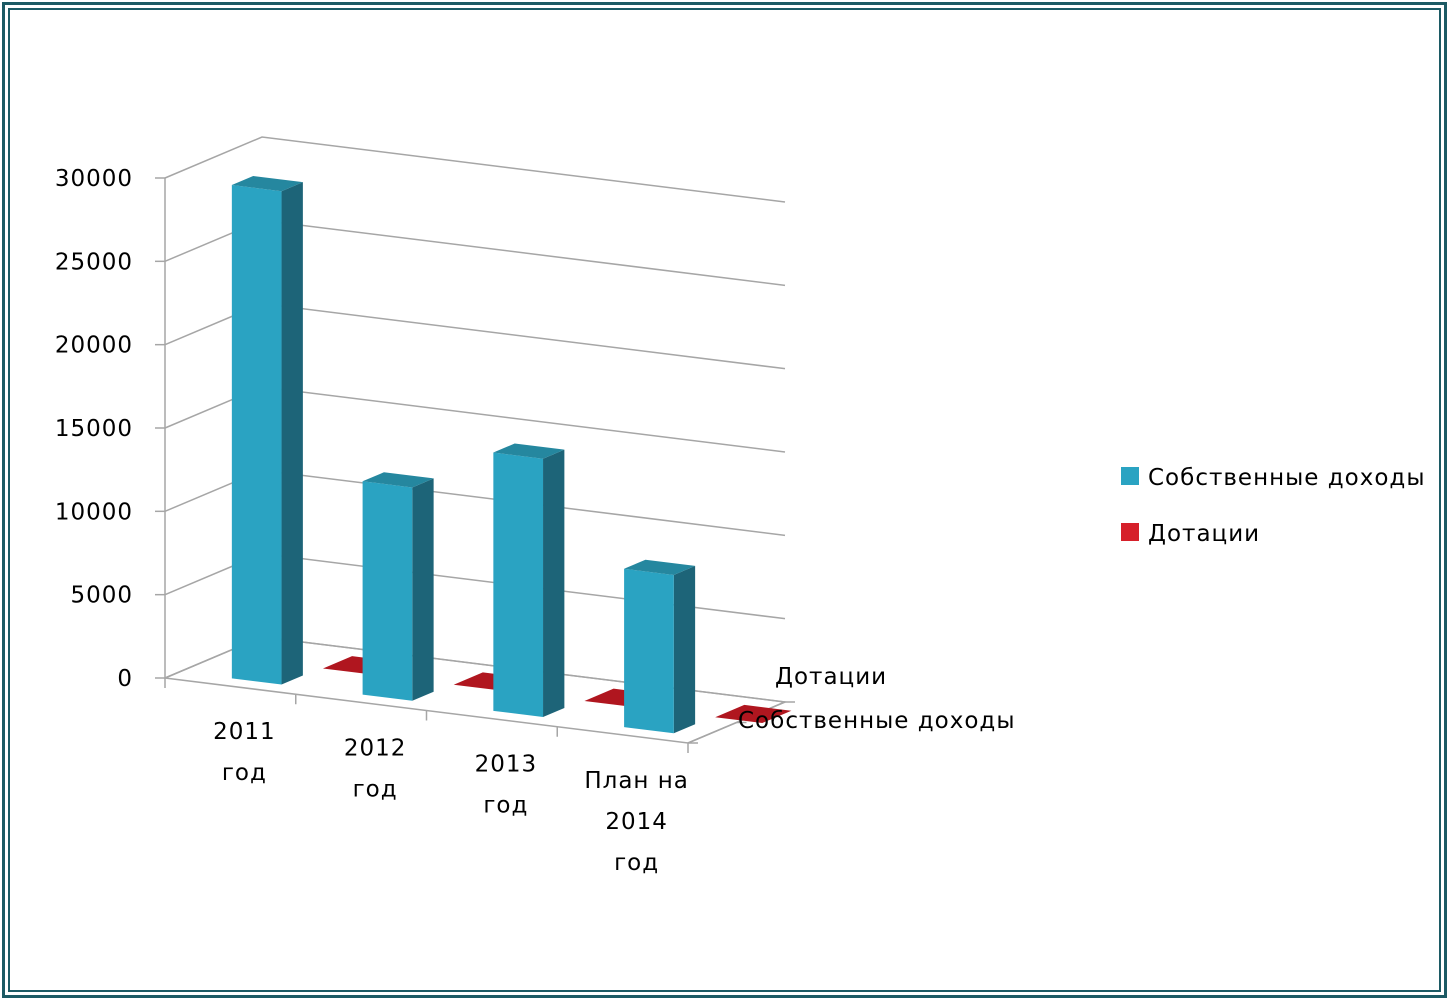  I want to click on legend-label: Собственные доходы, so click(1286, 478).